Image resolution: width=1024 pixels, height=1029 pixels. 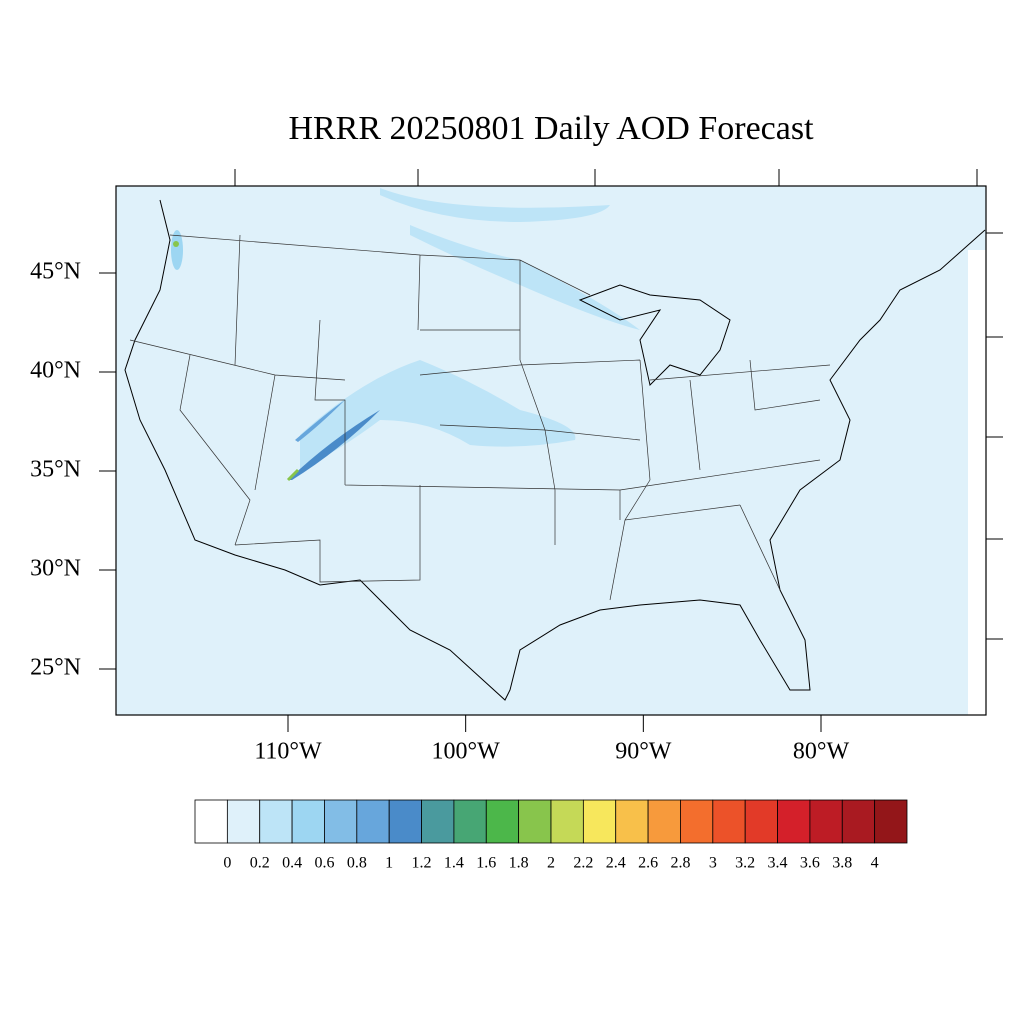 What do you see at coordinates (778, 863) in the screenshot?
I see `colorbar-label: 3.4` at bounding box center [778, 863].